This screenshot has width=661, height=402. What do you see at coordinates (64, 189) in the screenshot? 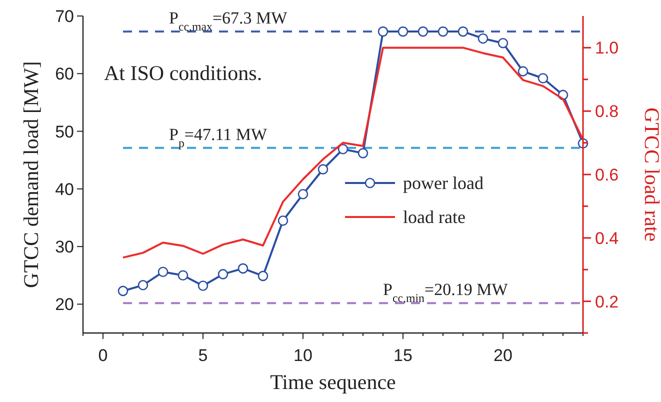
I see `y-tick-label: 40` at bounding box center [64, 189].